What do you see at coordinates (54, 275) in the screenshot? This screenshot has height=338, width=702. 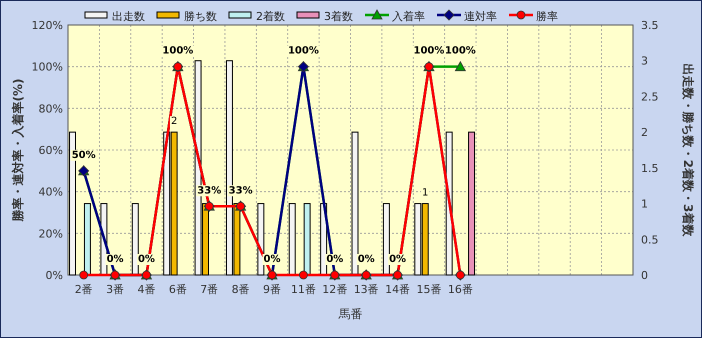 I see `y-tick-label: 0%` at bounding box center [54, 275].